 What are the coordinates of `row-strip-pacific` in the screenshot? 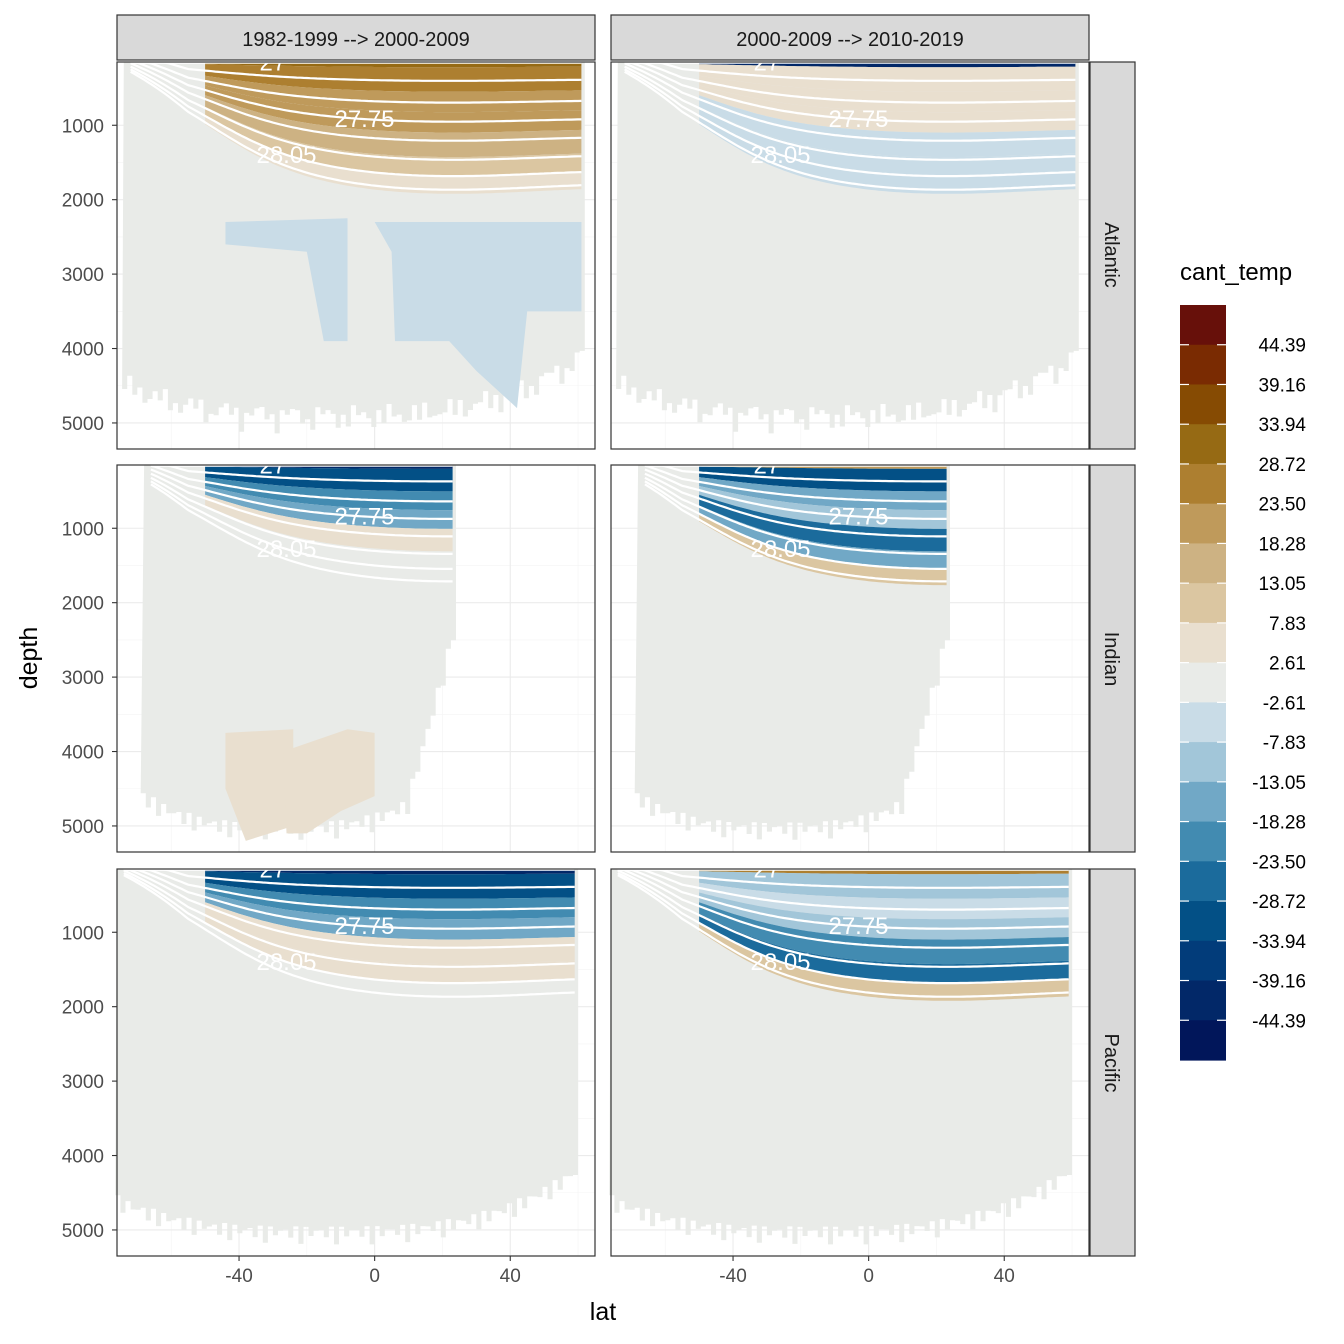 It's located at (1112, 1062).